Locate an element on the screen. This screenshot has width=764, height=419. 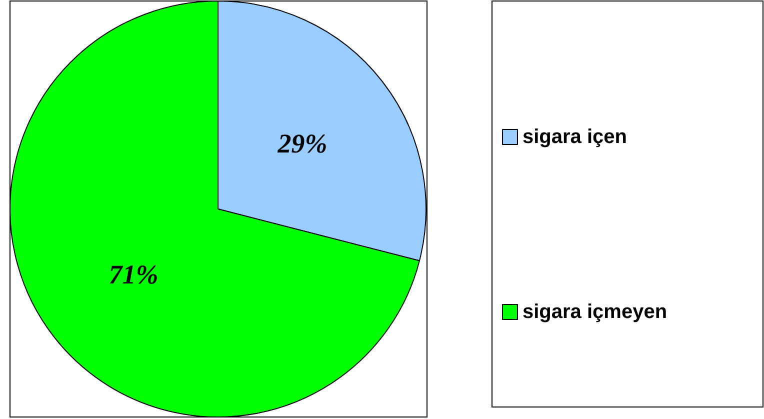
legend-label: sigara içmeyen is located at coordinates (595, 312).